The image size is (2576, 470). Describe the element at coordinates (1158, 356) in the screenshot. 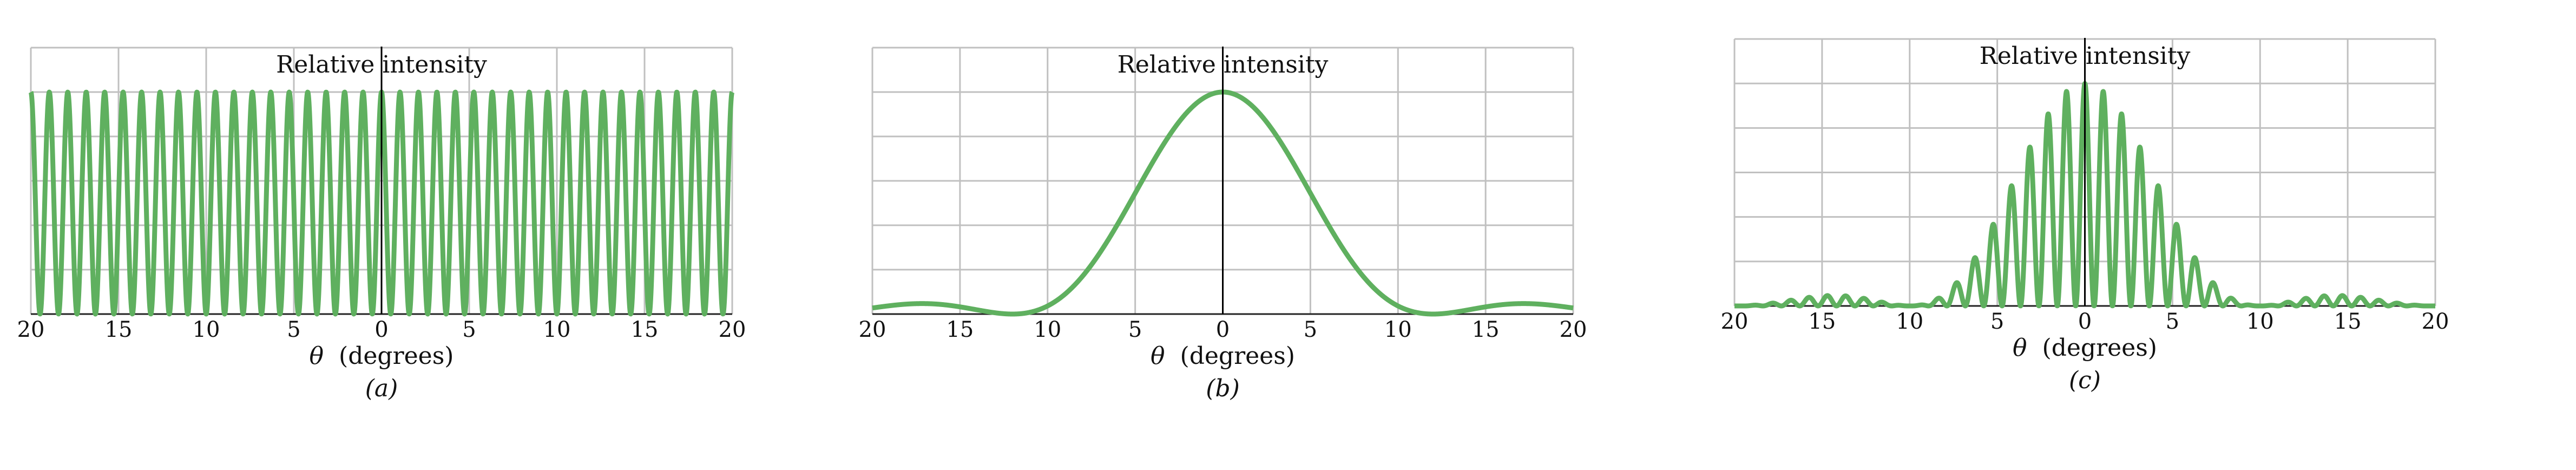

I see `panel-b-x-symbol: θ` at that location.